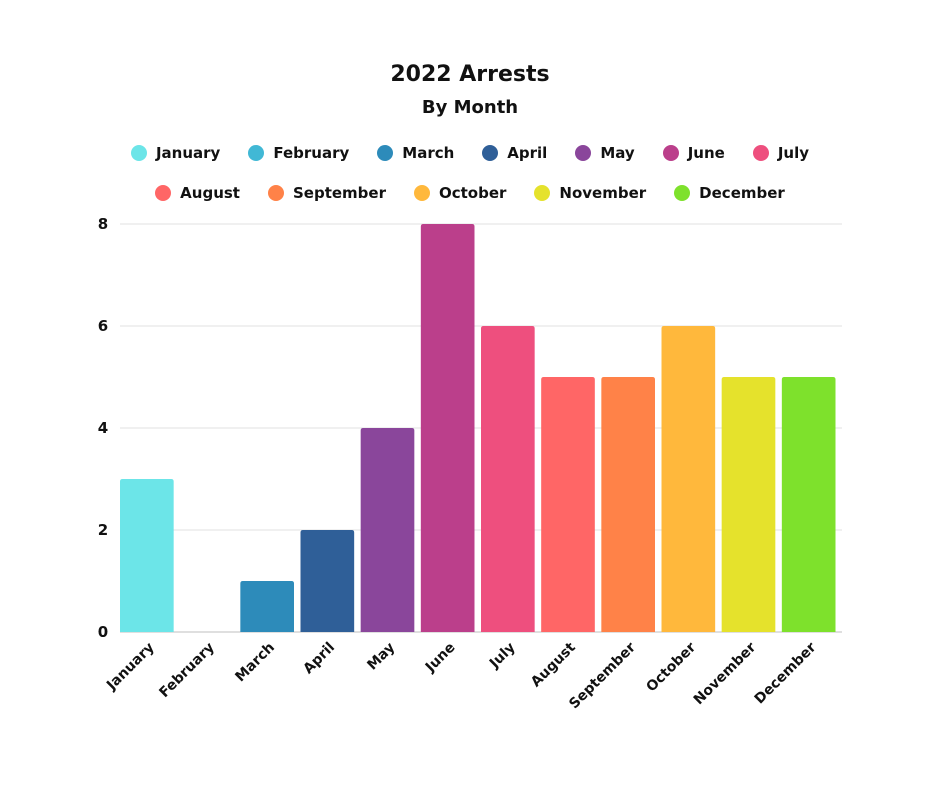  Describe the element at coordinates (706, 153) in the screenshot. I see `legend-label: June` at that location.